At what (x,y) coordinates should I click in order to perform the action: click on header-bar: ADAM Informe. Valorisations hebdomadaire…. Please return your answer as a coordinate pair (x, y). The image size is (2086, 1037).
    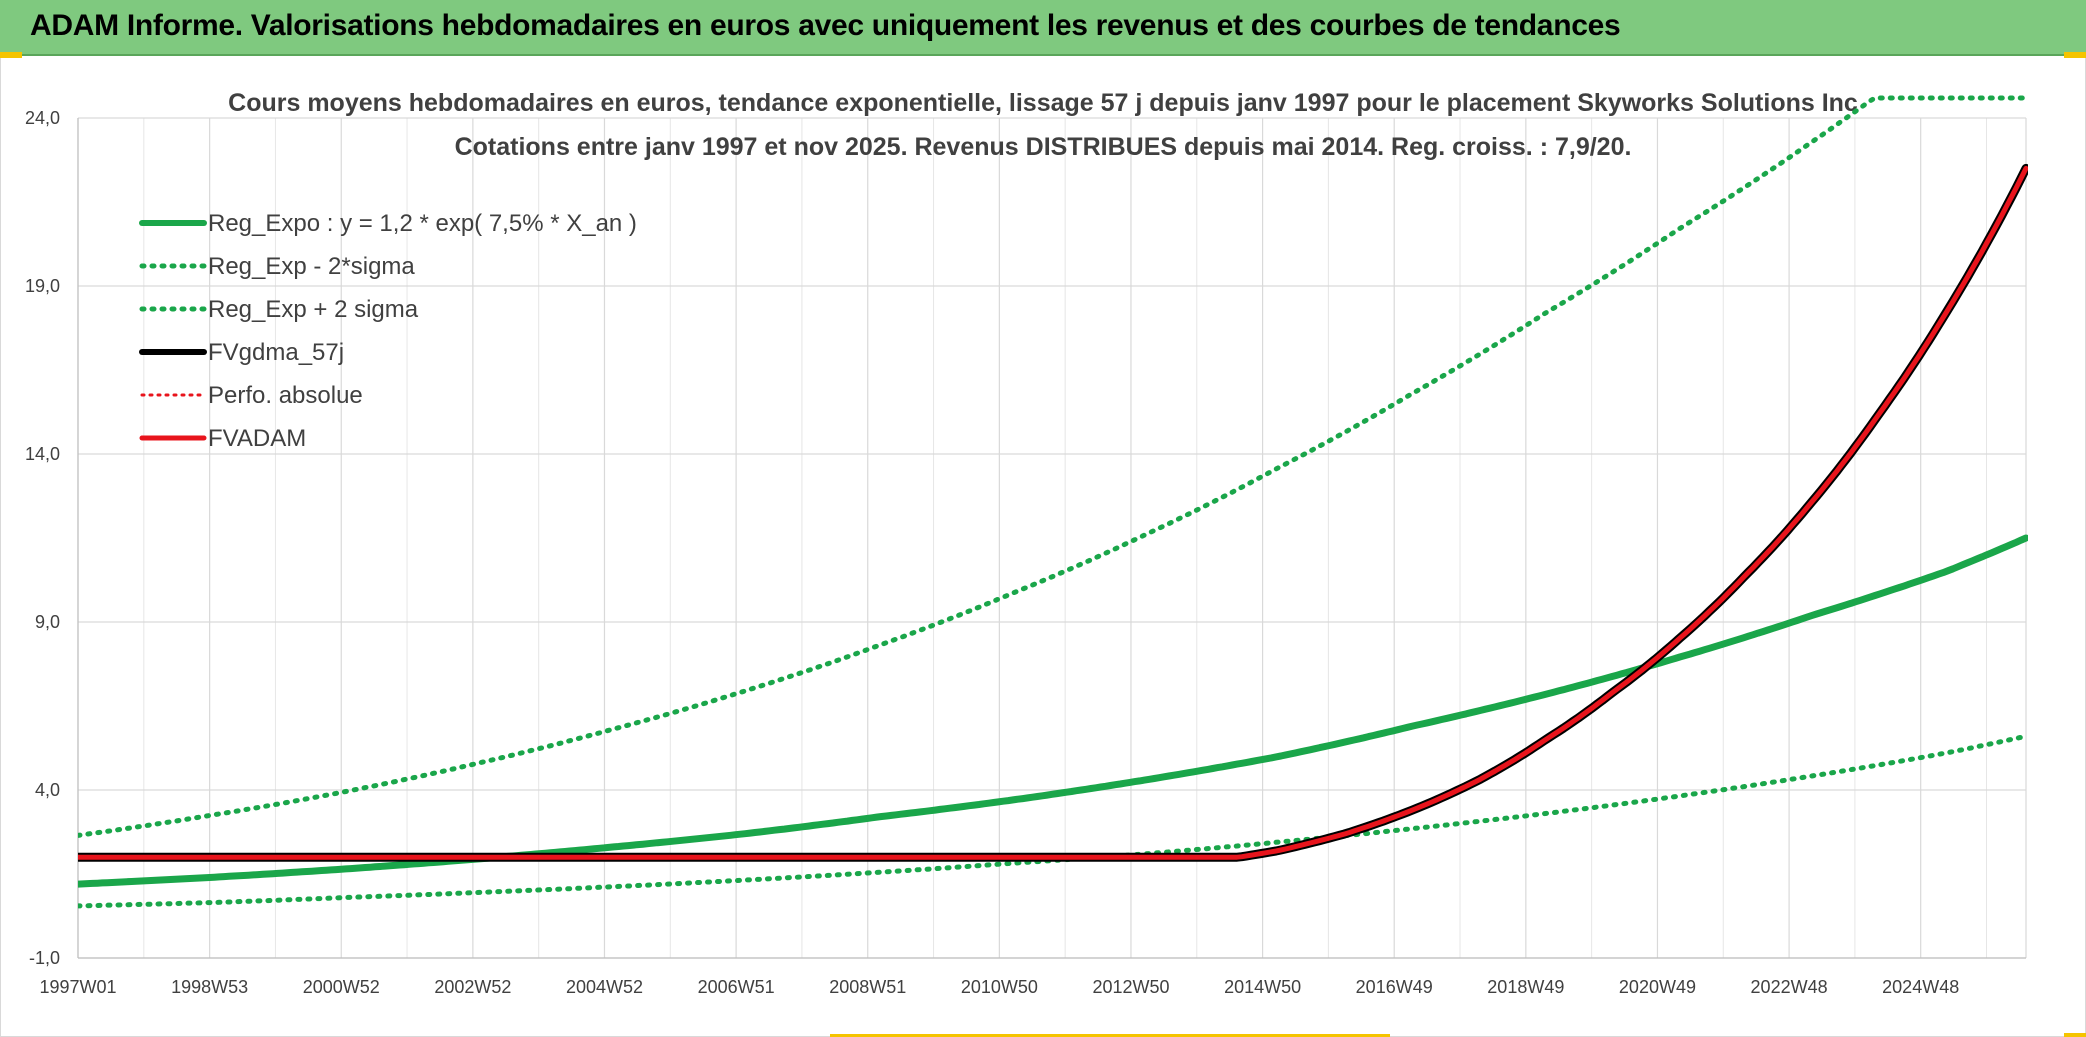
    Looking at the image, I should click on (1043, 28).